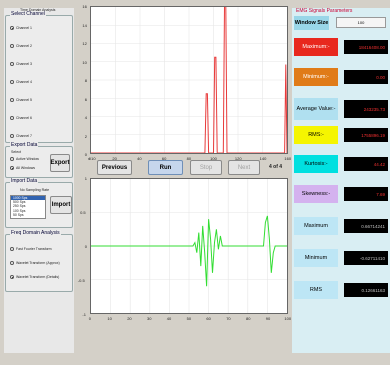 Image resolution: width=390 pixels, height=365 pixels. Describe the element at coordinates (90, 318) in the screenshot. I see `bottom-x-tick: 0` at that location.